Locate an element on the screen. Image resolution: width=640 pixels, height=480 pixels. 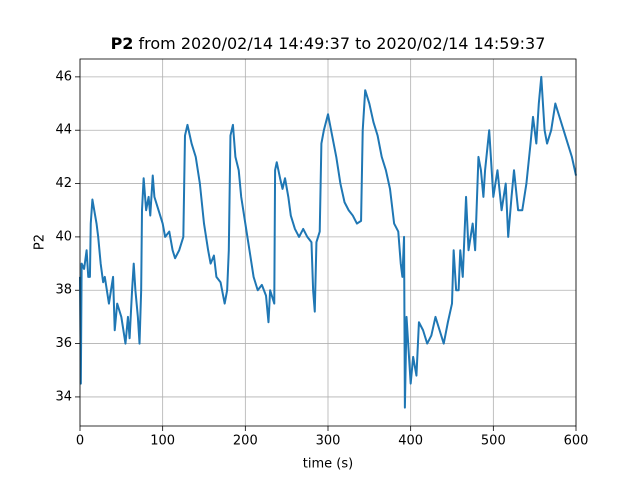
y-tick-label: 36 is located at coordinates (63, 343).